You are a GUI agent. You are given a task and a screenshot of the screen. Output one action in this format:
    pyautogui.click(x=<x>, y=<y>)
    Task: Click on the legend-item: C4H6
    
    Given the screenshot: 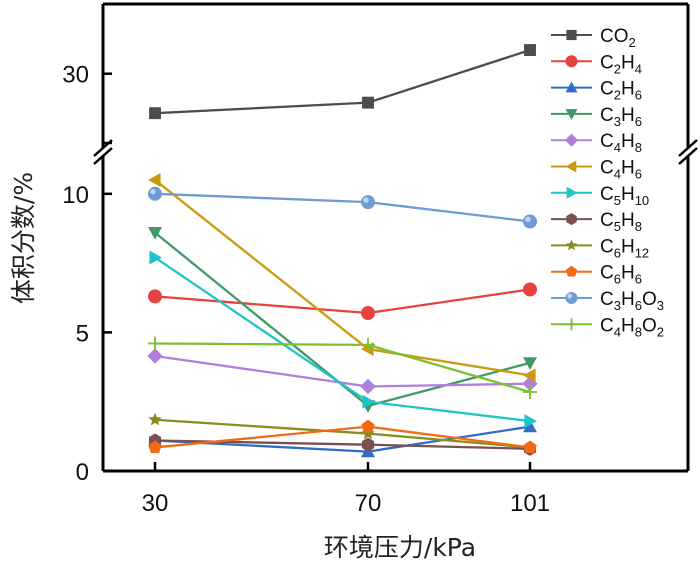 What is the action you would take?
    pyautogui.click(x=596, y=170)
    